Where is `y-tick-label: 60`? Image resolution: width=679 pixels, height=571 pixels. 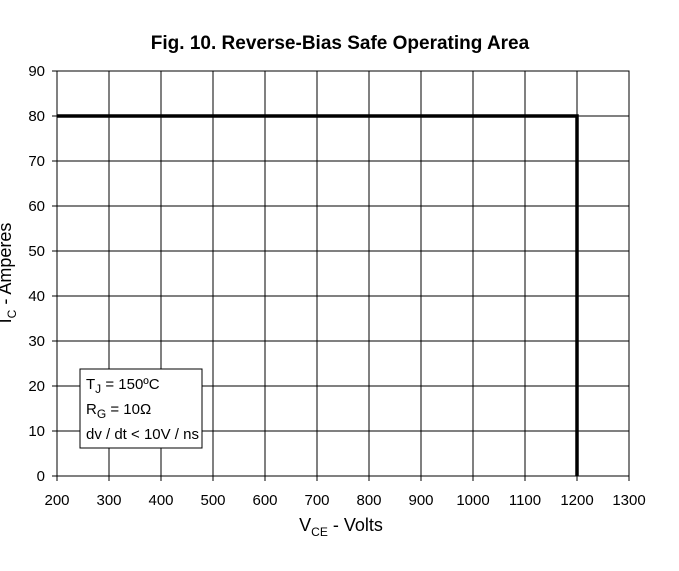 y-tick-label: 60 is located at coordinates (36, 206).